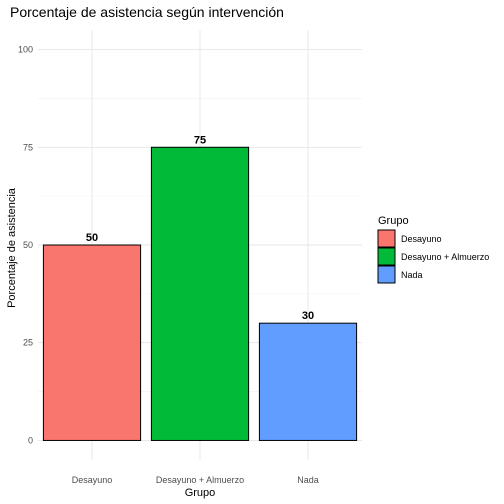  I want to click on legend-label: Desayuno, so click(421, 239).